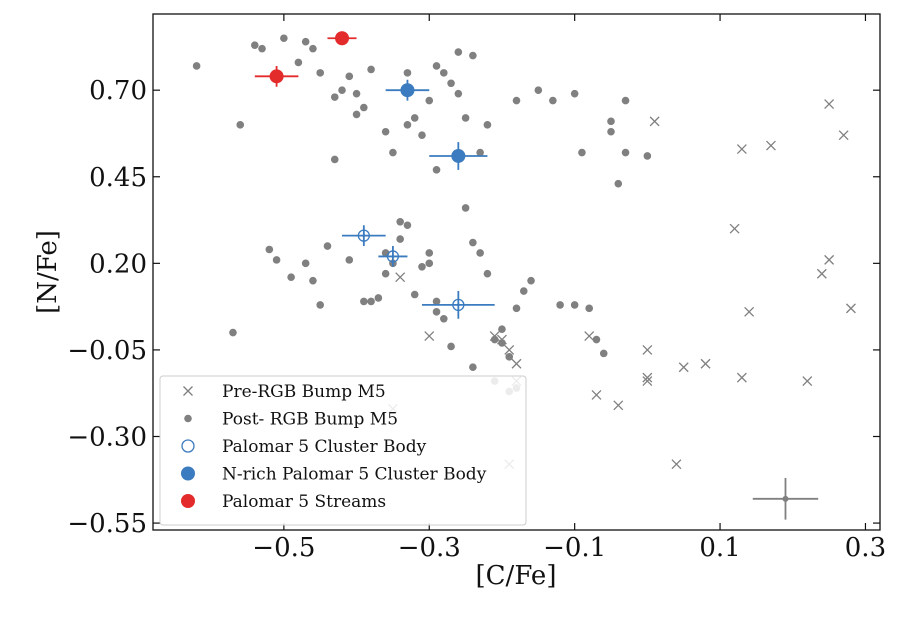  I want to click on x-tick-label: −0.1, so click(574, 548).